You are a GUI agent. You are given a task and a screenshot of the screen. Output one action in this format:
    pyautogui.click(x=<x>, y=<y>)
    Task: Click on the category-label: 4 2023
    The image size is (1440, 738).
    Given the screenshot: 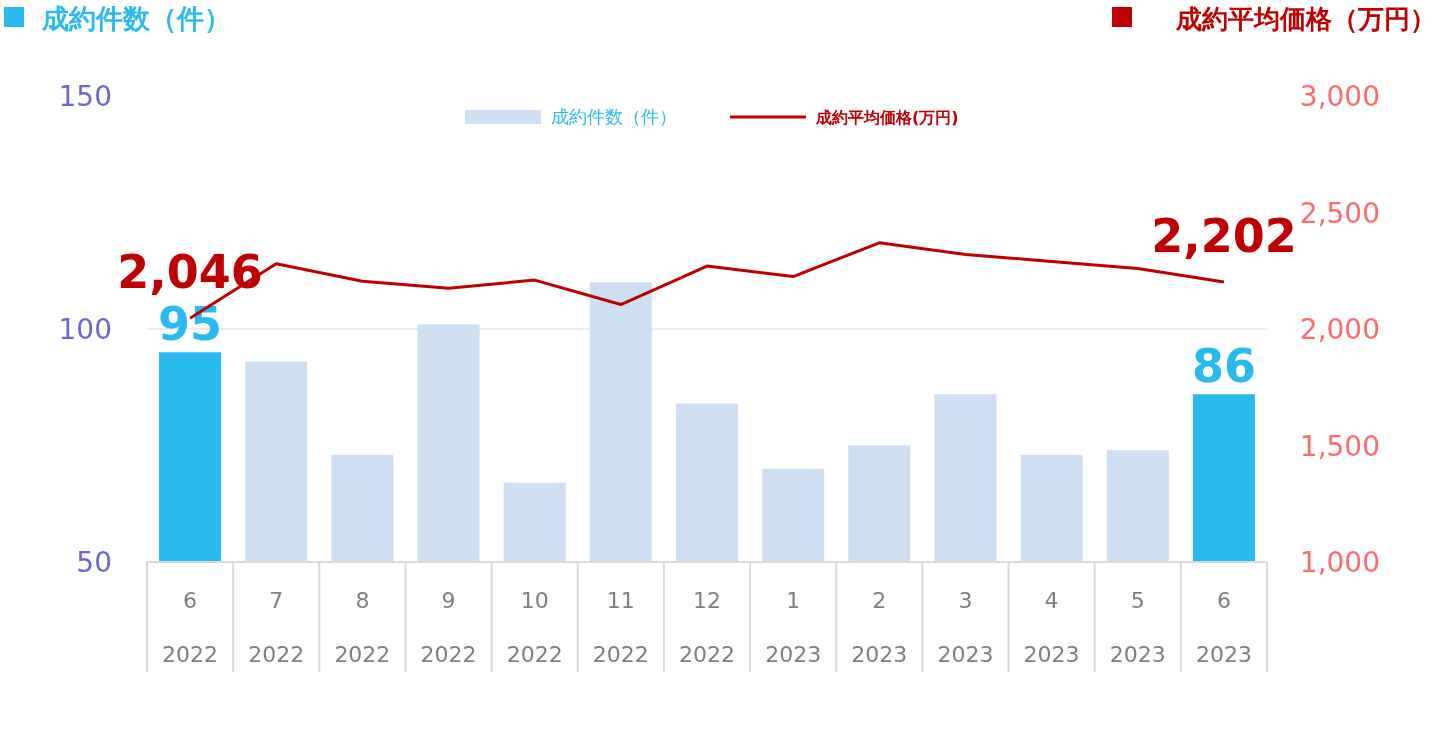 What is the action you would take?
    pyautogui.click(x=1051, y=627)
    